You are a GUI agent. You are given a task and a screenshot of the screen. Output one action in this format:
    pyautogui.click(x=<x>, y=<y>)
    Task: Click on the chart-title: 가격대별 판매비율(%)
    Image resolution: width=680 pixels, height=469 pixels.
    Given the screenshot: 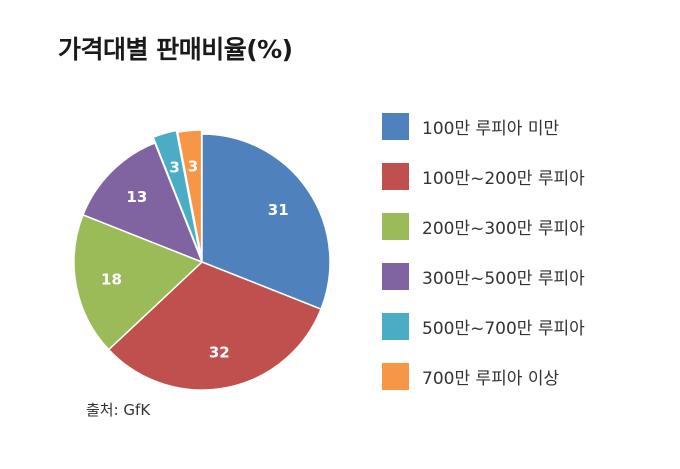 What is the action you would take?
    pyautogui.click(x=175, y=49)
    